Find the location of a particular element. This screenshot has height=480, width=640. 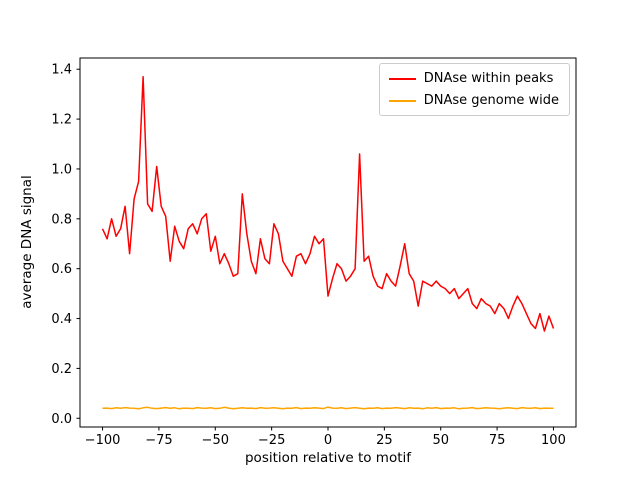

svg-text: 1.2 is located at coordinates (61, 120).